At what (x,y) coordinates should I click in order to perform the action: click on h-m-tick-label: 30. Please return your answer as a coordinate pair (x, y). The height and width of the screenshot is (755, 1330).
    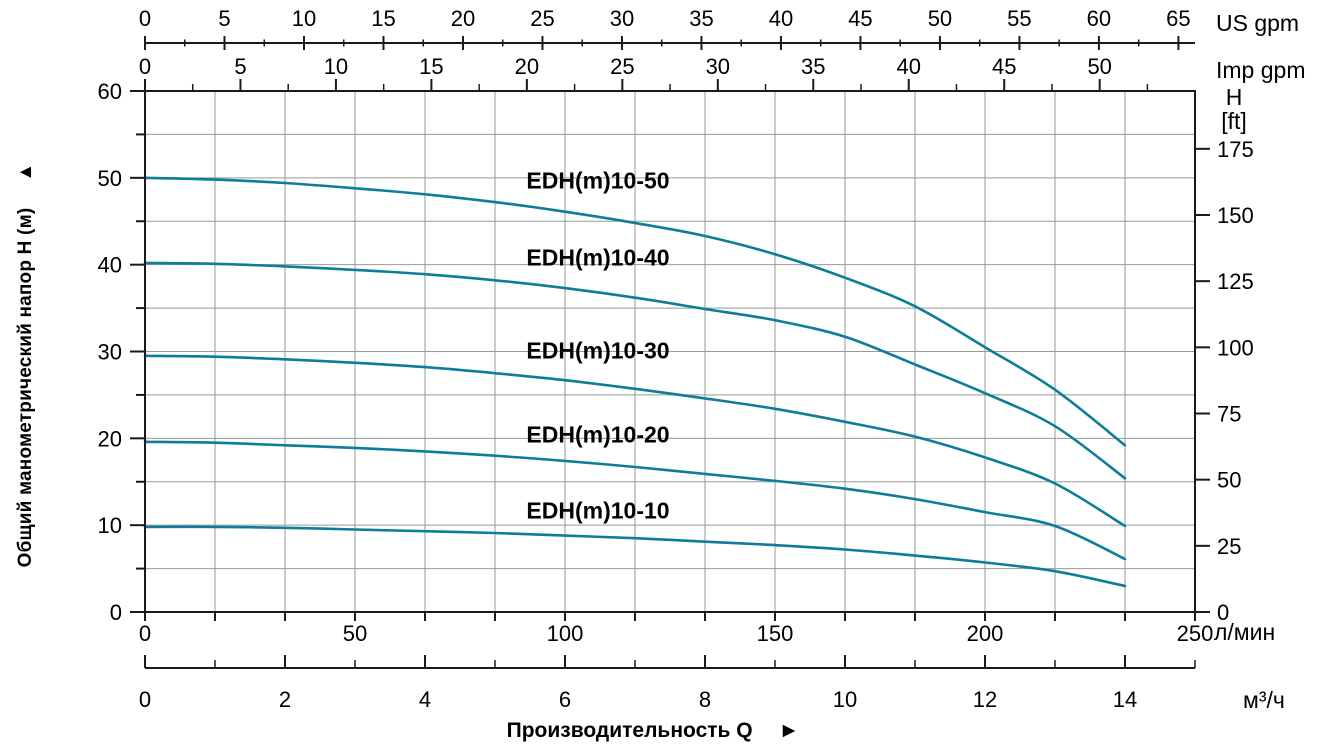
    Looking at the image, I should click on (110, 352).